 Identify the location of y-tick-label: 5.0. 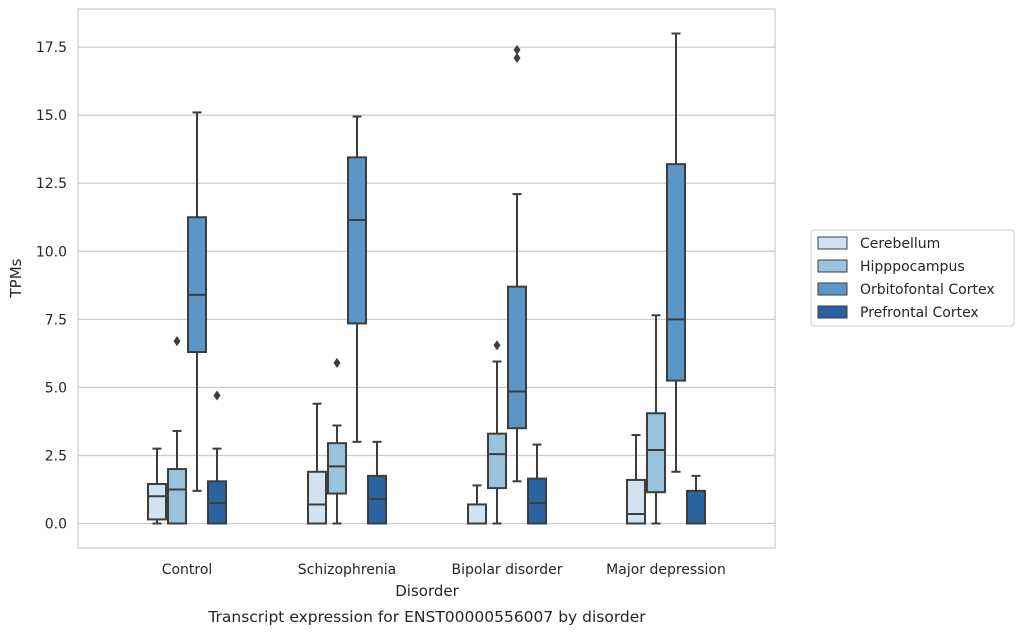
(56, 388).